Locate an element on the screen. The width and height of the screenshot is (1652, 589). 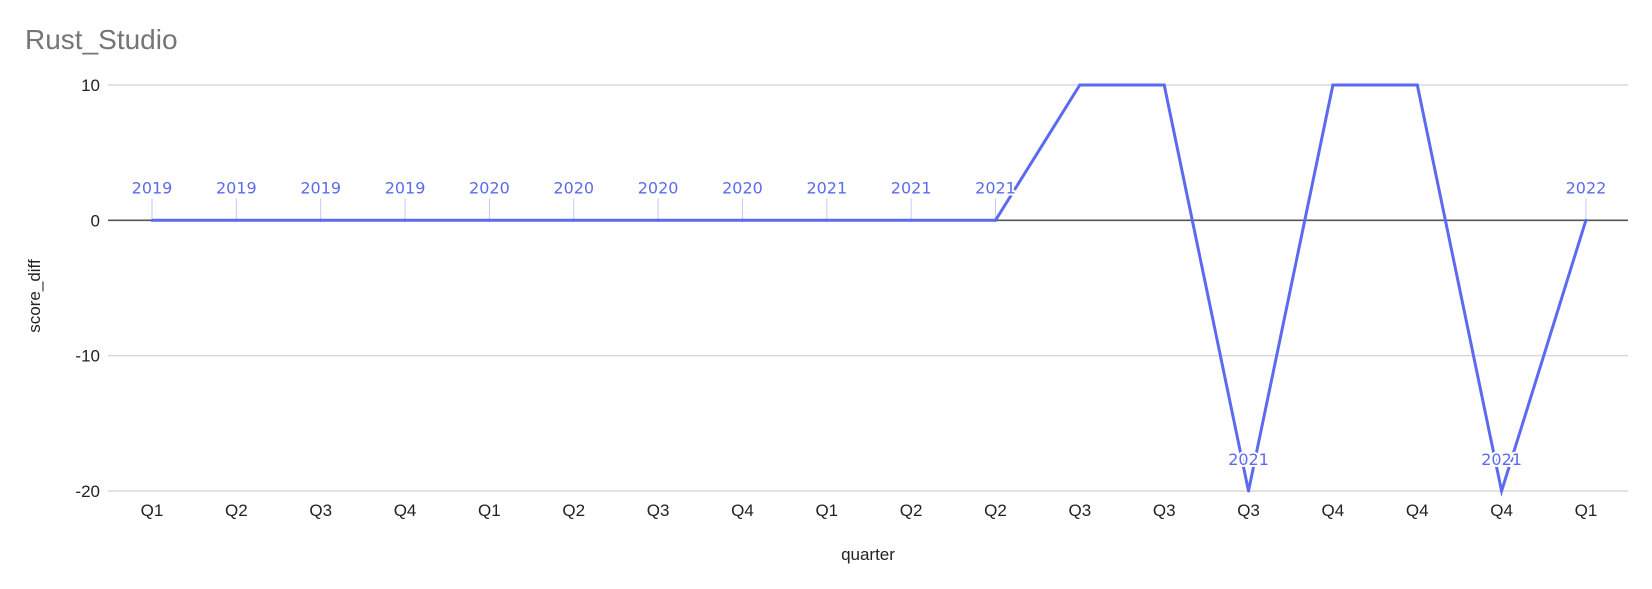
x-tick-label-13: Q3 is located at coordinates (1248, 510).